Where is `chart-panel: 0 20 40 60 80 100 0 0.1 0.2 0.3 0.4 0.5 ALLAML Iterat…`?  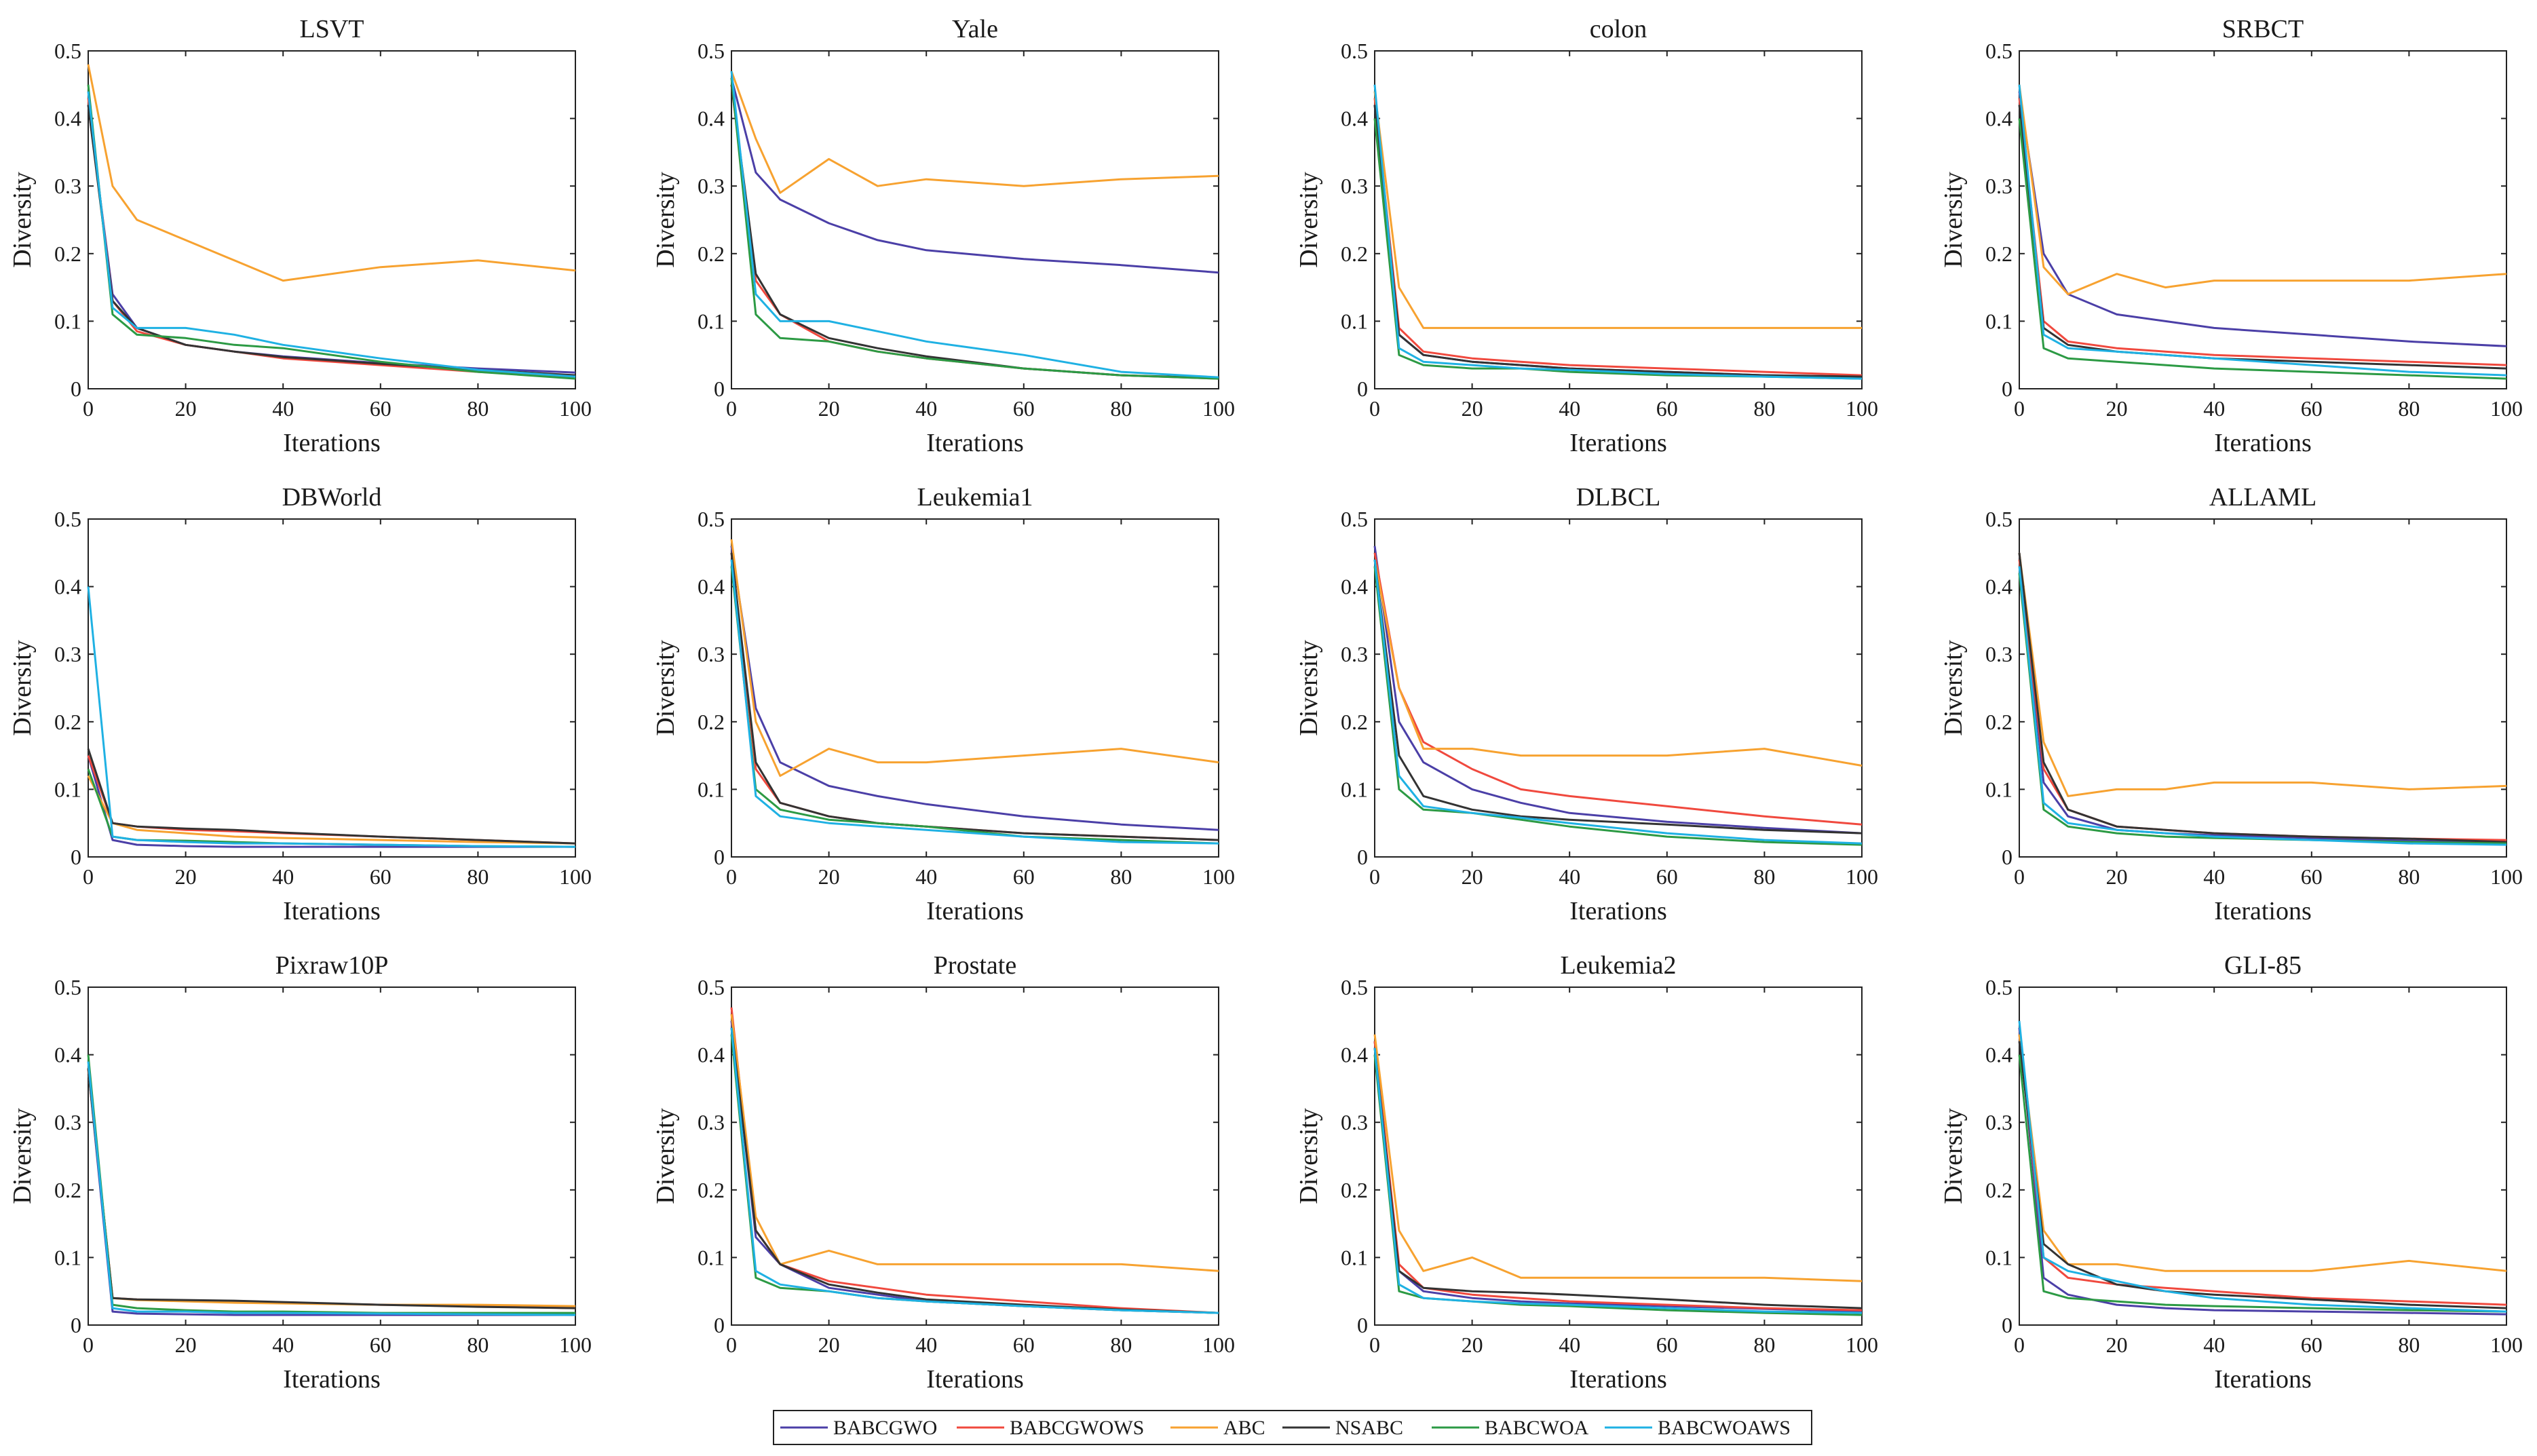 chart-panel: 0 20 40 60 80 100 0 0.1 0.2 0.3 0.4 0.5 ALLAML Iterat… is located at coordinates (2231, 704).